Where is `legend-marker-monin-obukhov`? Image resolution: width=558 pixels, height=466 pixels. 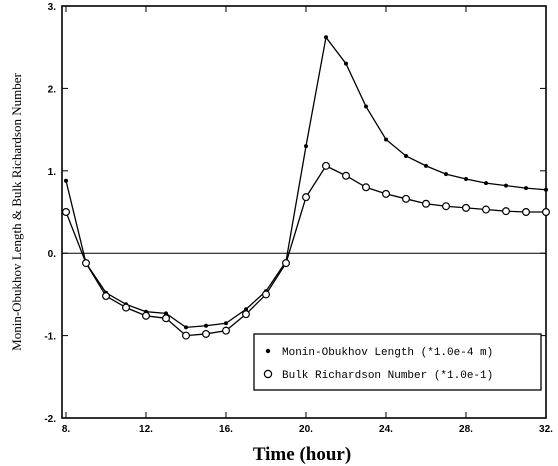
legend-marker-monin-obukhov is located at coordinates (268, 351).